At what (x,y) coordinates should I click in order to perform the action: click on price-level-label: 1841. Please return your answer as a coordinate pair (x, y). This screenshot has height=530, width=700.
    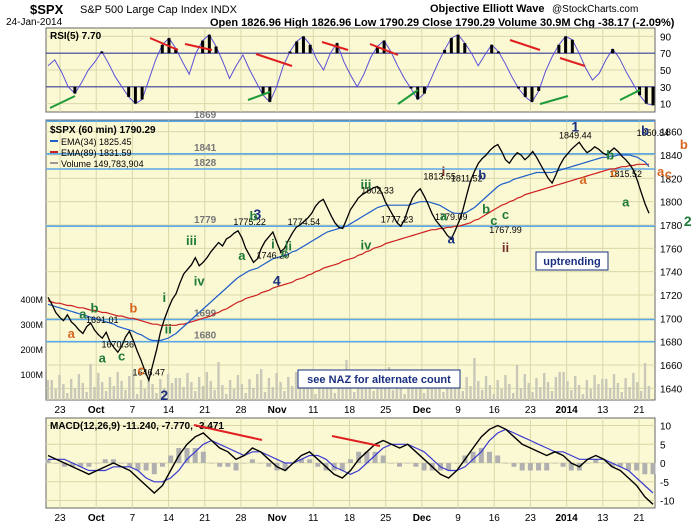
    Looking at the image, I should click on (205, 148).